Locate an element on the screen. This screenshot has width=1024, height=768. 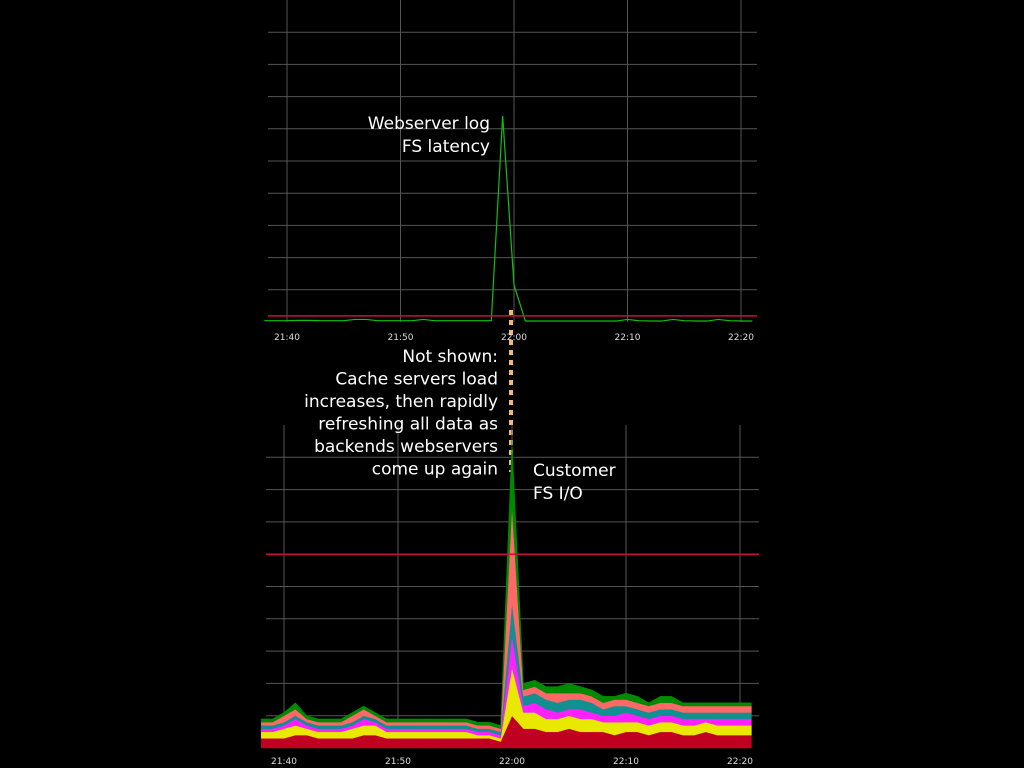
note-line: come up again is located at coordinates (435, 470).